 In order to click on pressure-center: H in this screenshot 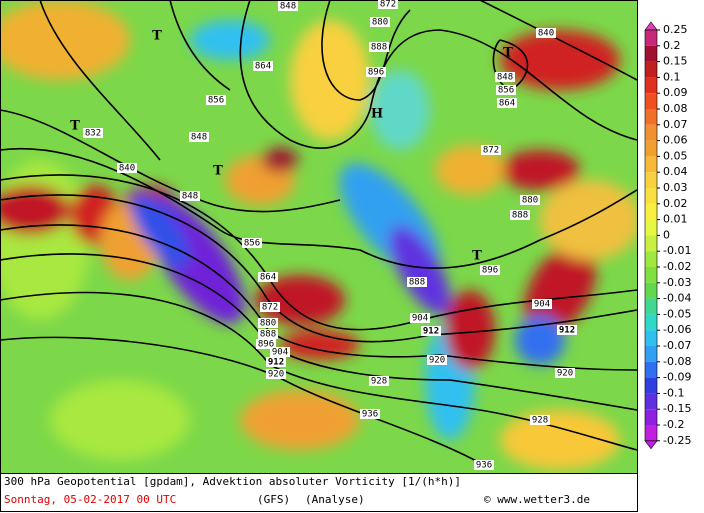, I will do `click(377, 114)`.